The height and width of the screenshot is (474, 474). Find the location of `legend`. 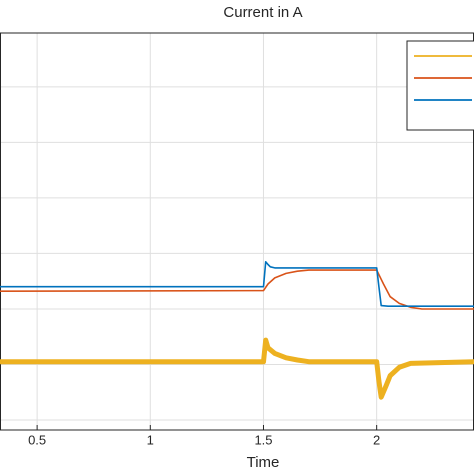

legend is located at coordinates (440, 85).